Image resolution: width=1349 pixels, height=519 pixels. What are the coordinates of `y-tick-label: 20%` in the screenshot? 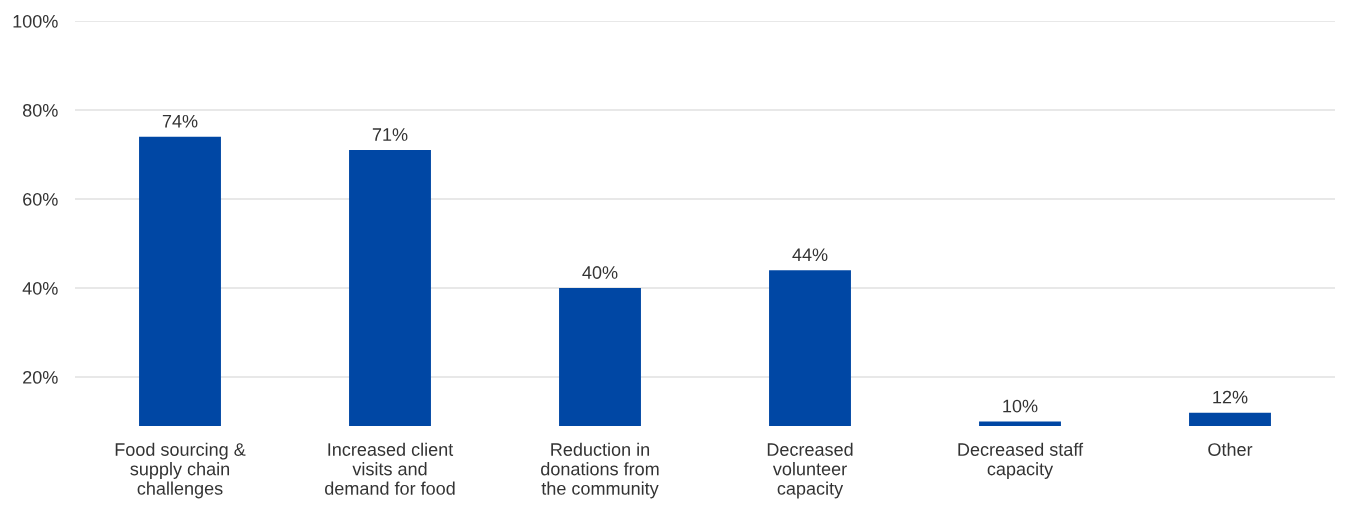 It's located at (40, 377).